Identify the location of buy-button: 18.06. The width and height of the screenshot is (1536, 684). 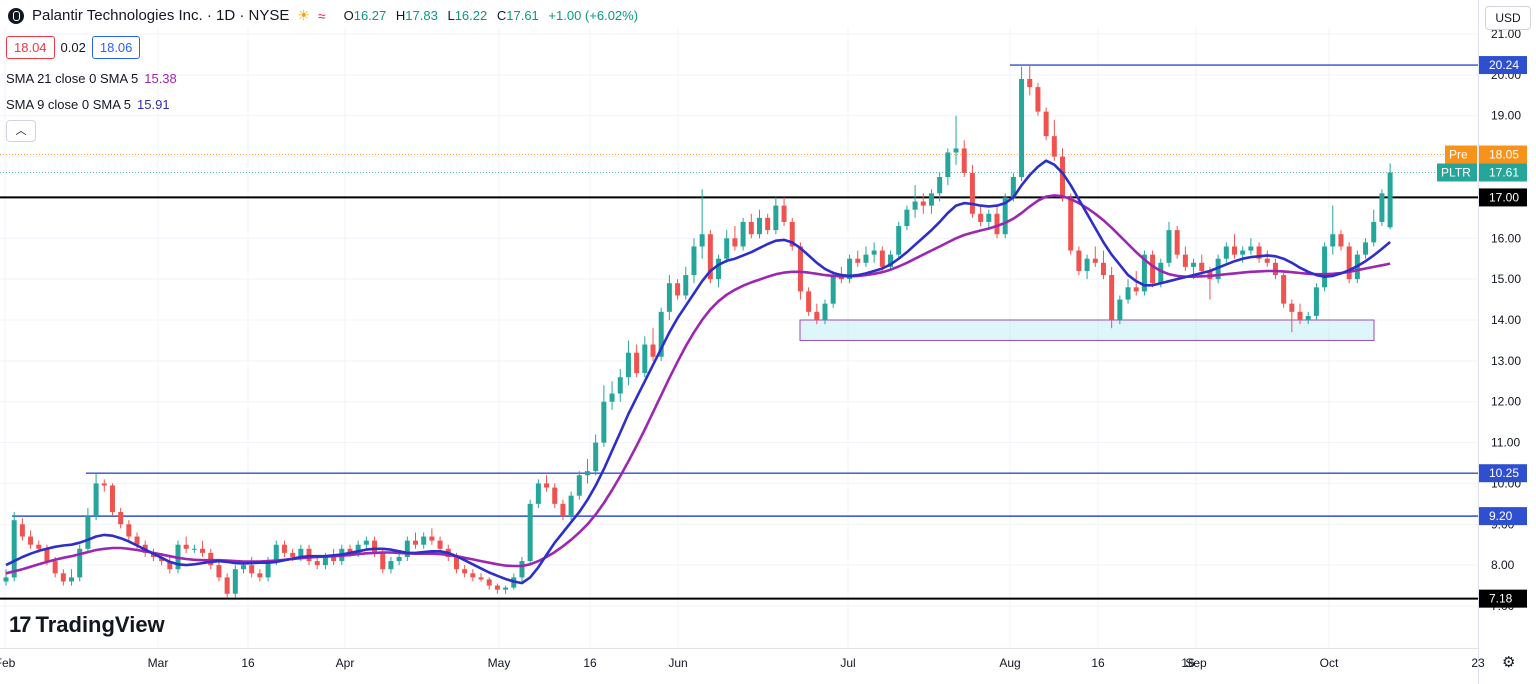
(116, 47).